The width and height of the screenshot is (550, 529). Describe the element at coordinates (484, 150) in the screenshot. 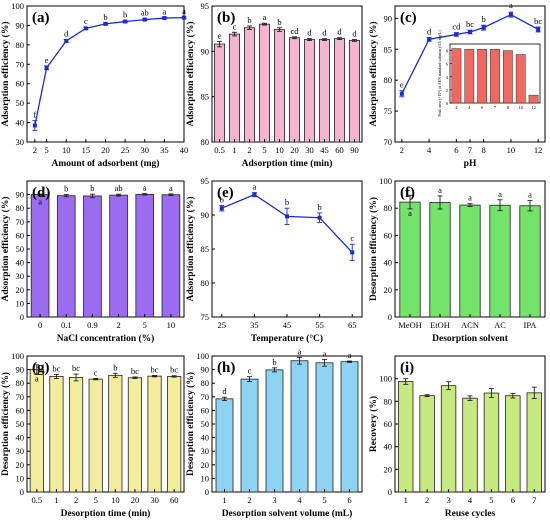

I see `x-tick-label: 8` at that location.